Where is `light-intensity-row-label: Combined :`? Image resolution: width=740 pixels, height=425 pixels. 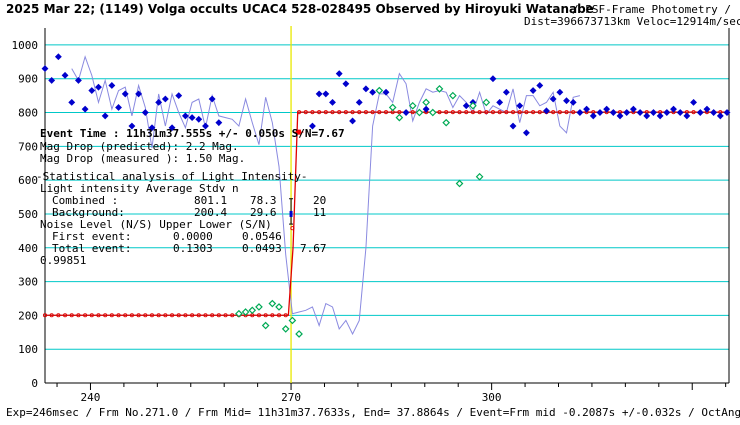 light-intensity-row-label: Combined : is located at coordinates (85, 200).